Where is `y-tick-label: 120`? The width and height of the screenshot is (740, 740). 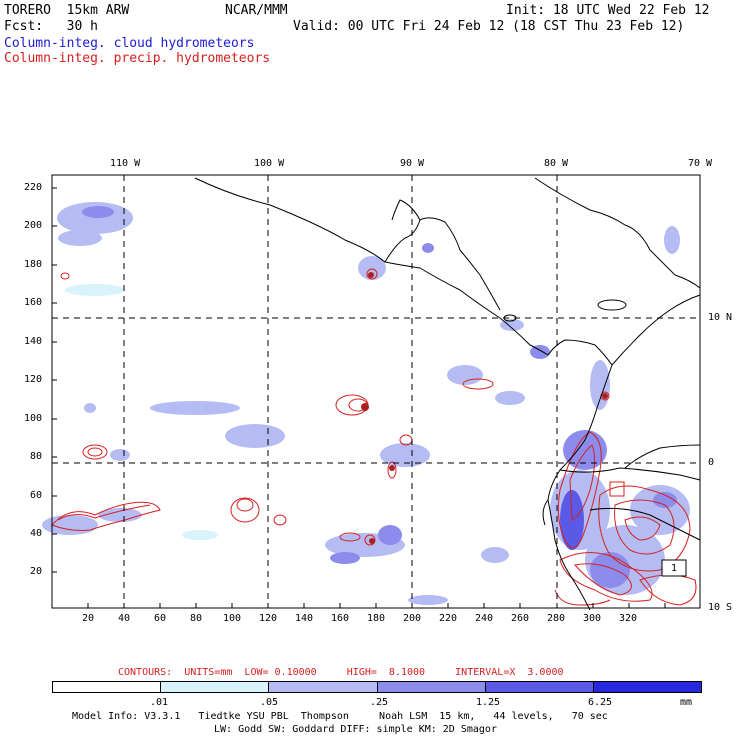 y-tick-label: 120 is located at coordinates (33, 379).